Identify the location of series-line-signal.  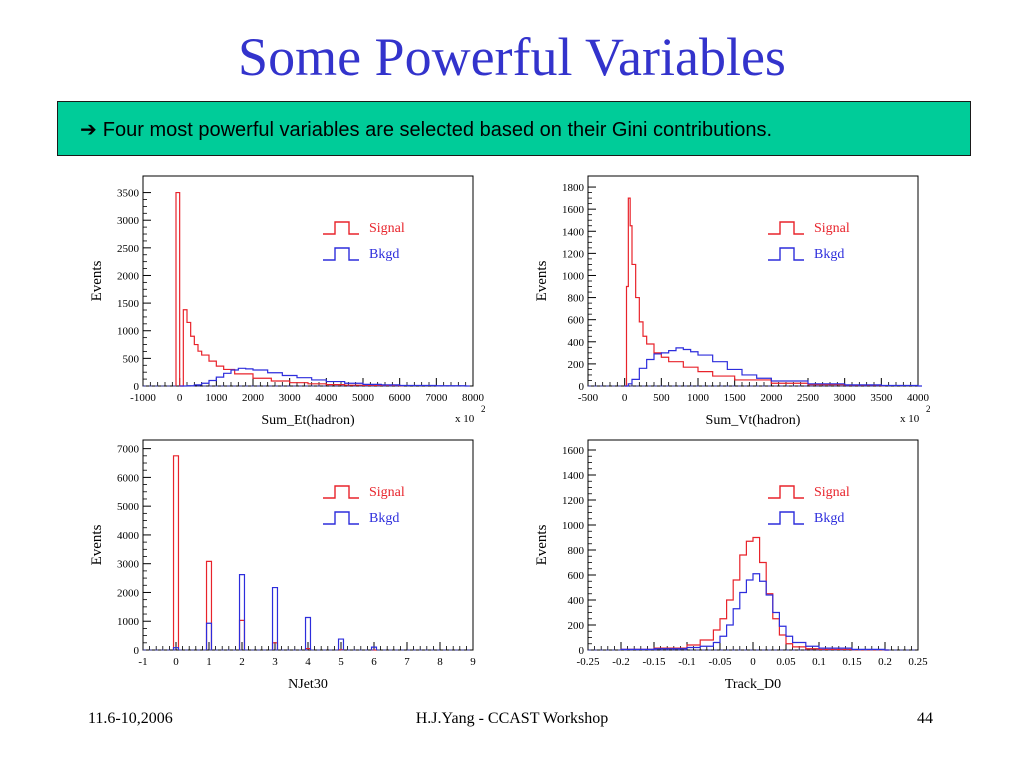
(290, 289).